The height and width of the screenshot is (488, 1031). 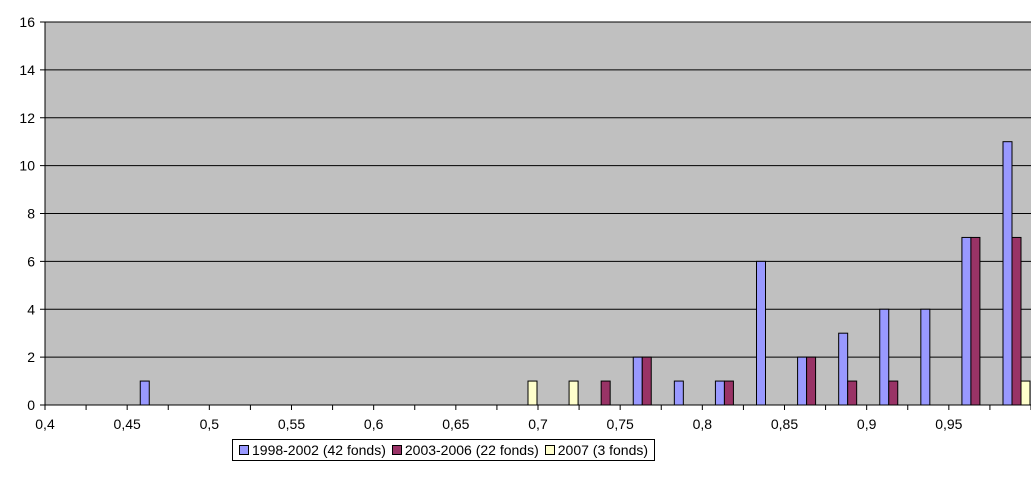 I want to click on y-tick-label: 0, so click(x=31, y=405).